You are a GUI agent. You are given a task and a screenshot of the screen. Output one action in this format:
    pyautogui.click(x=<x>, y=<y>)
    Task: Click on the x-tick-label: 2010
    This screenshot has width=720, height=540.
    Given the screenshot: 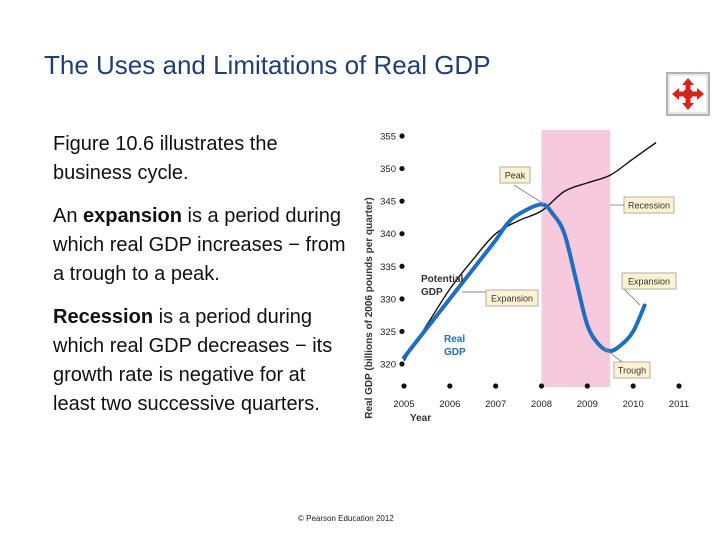 What is the action you would take?
    pyautogui.click(x=633, y=404)
    